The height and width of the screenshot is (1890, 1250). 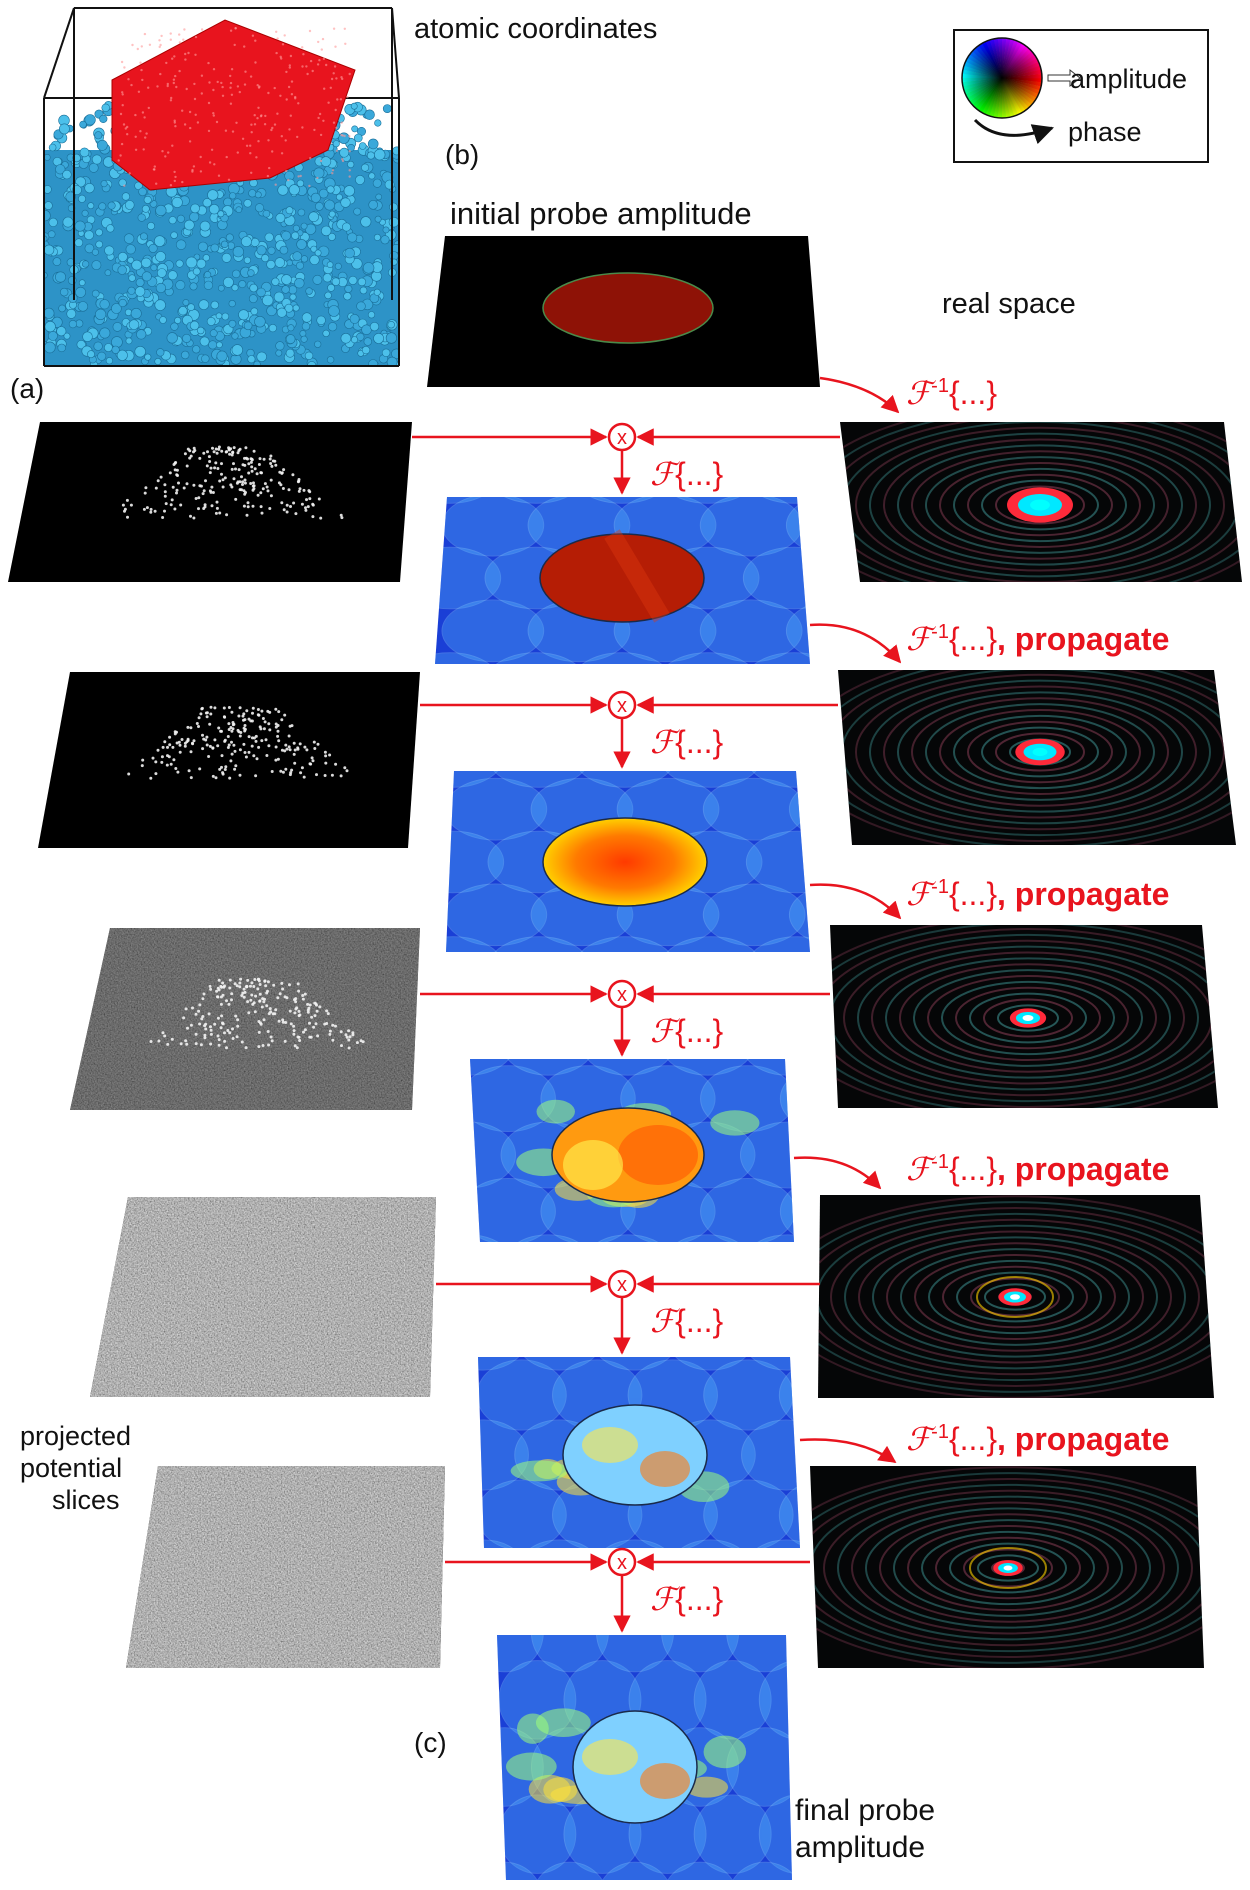 I want to click on panel-b-label: (b), so click(x=462, y=154).